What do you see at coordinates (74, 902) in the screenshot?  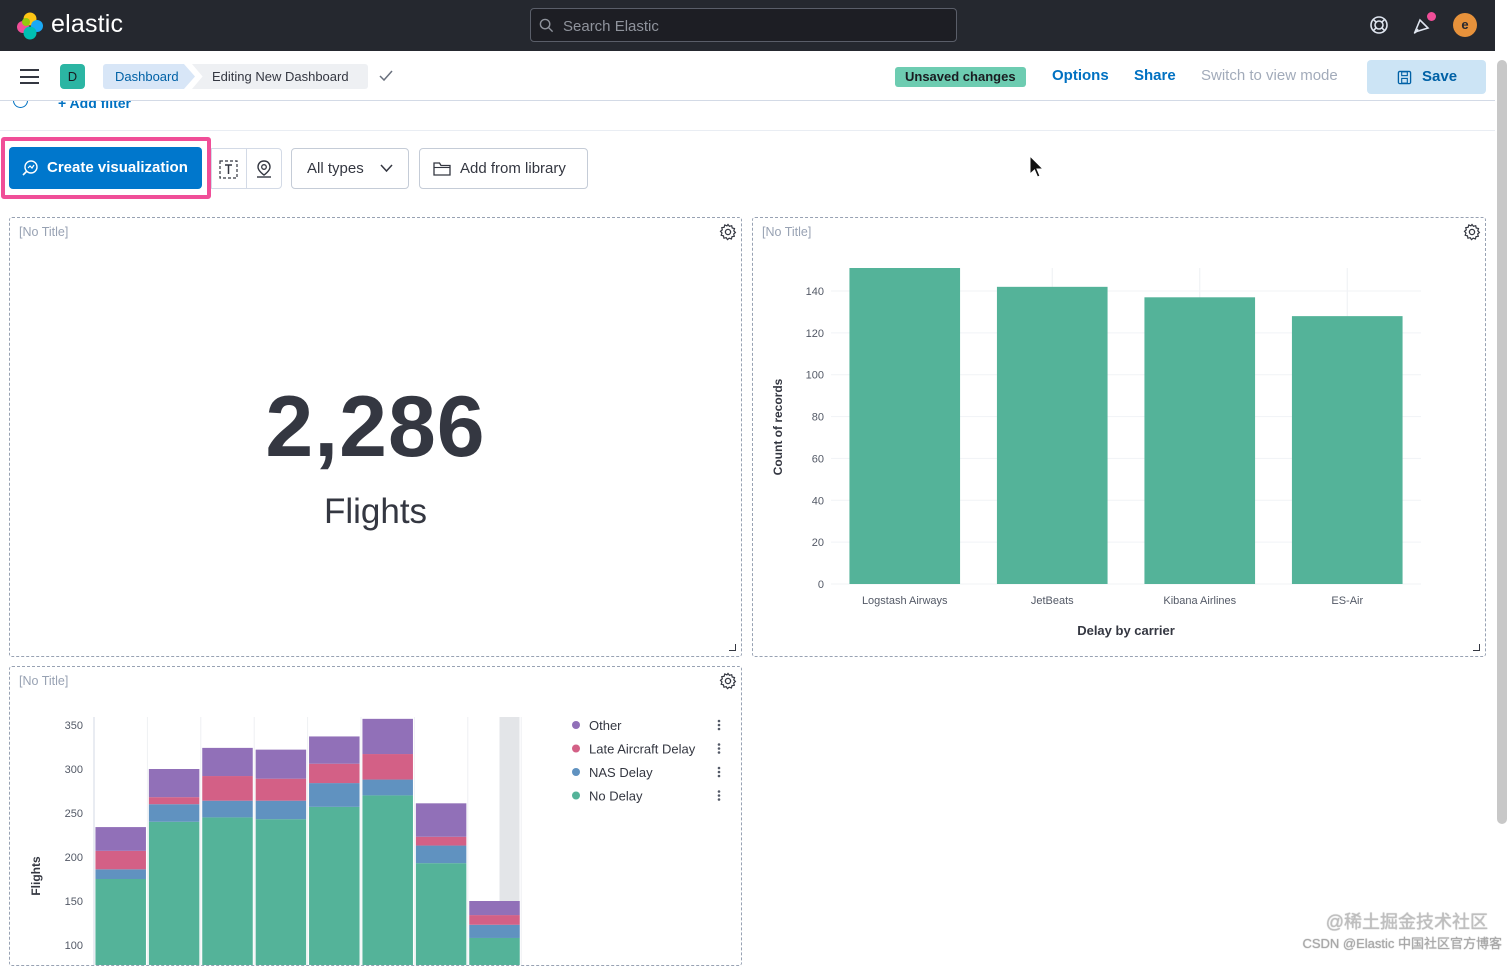 I see `y-tick-label: 150` at bounding box center [74, 902].